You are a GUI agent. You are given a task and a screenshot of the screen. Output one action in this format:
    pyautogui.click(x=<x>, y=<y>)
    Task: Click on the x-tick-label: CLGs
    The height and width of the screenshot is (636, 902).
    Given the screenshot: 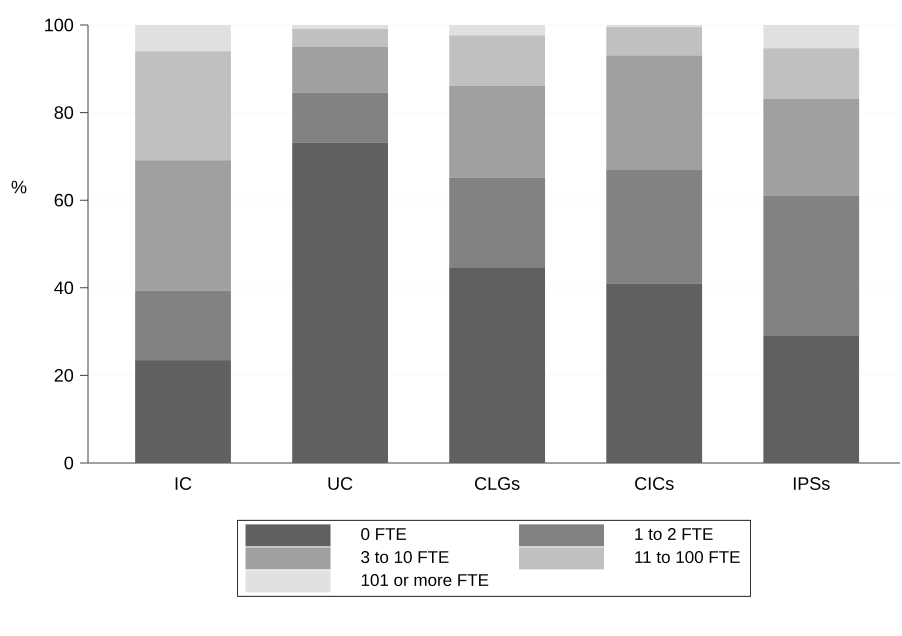 What is the action you would take?
    pyautogui.click(x=497, y=483)
    